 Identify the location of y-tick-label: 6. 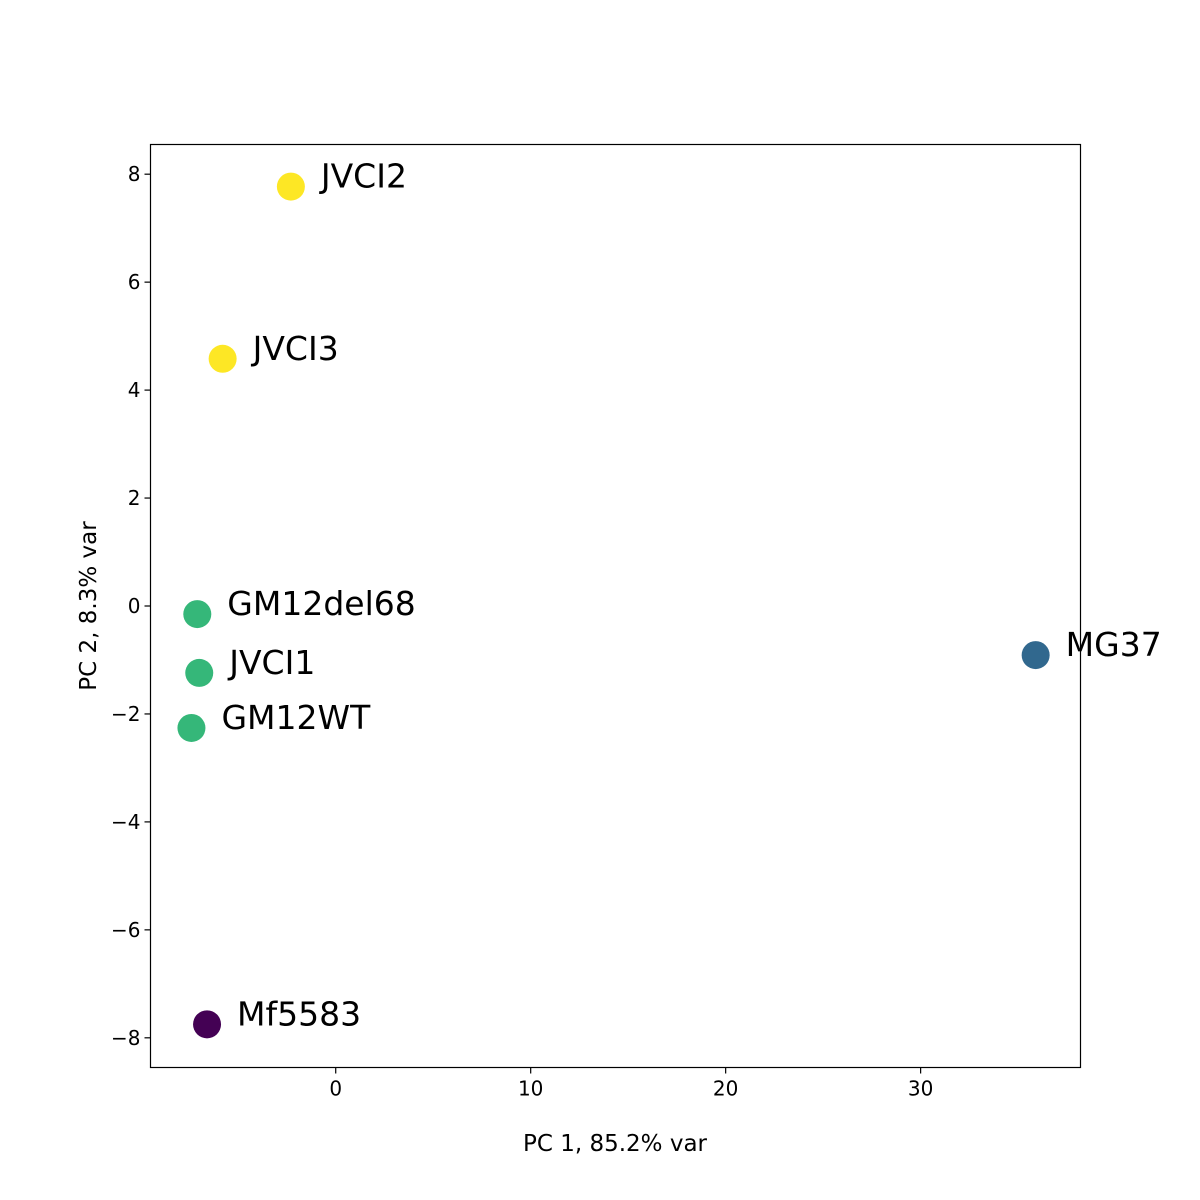
(134, 282).